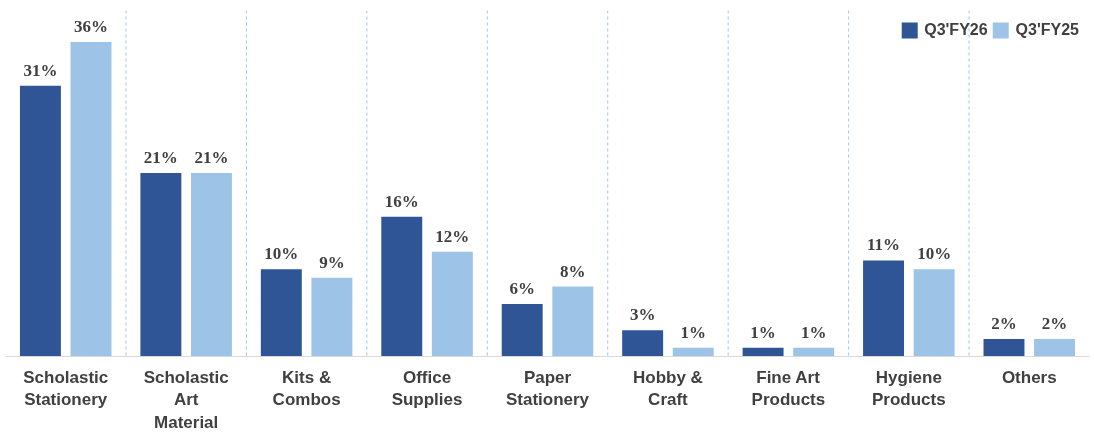 The height and width of the screenshot is (435, 1094). What do you see at coordinates (66, 388) in the screenshot?
I see `x-tick-label: Scholastic Stationery` at bounding box center [66, 388].